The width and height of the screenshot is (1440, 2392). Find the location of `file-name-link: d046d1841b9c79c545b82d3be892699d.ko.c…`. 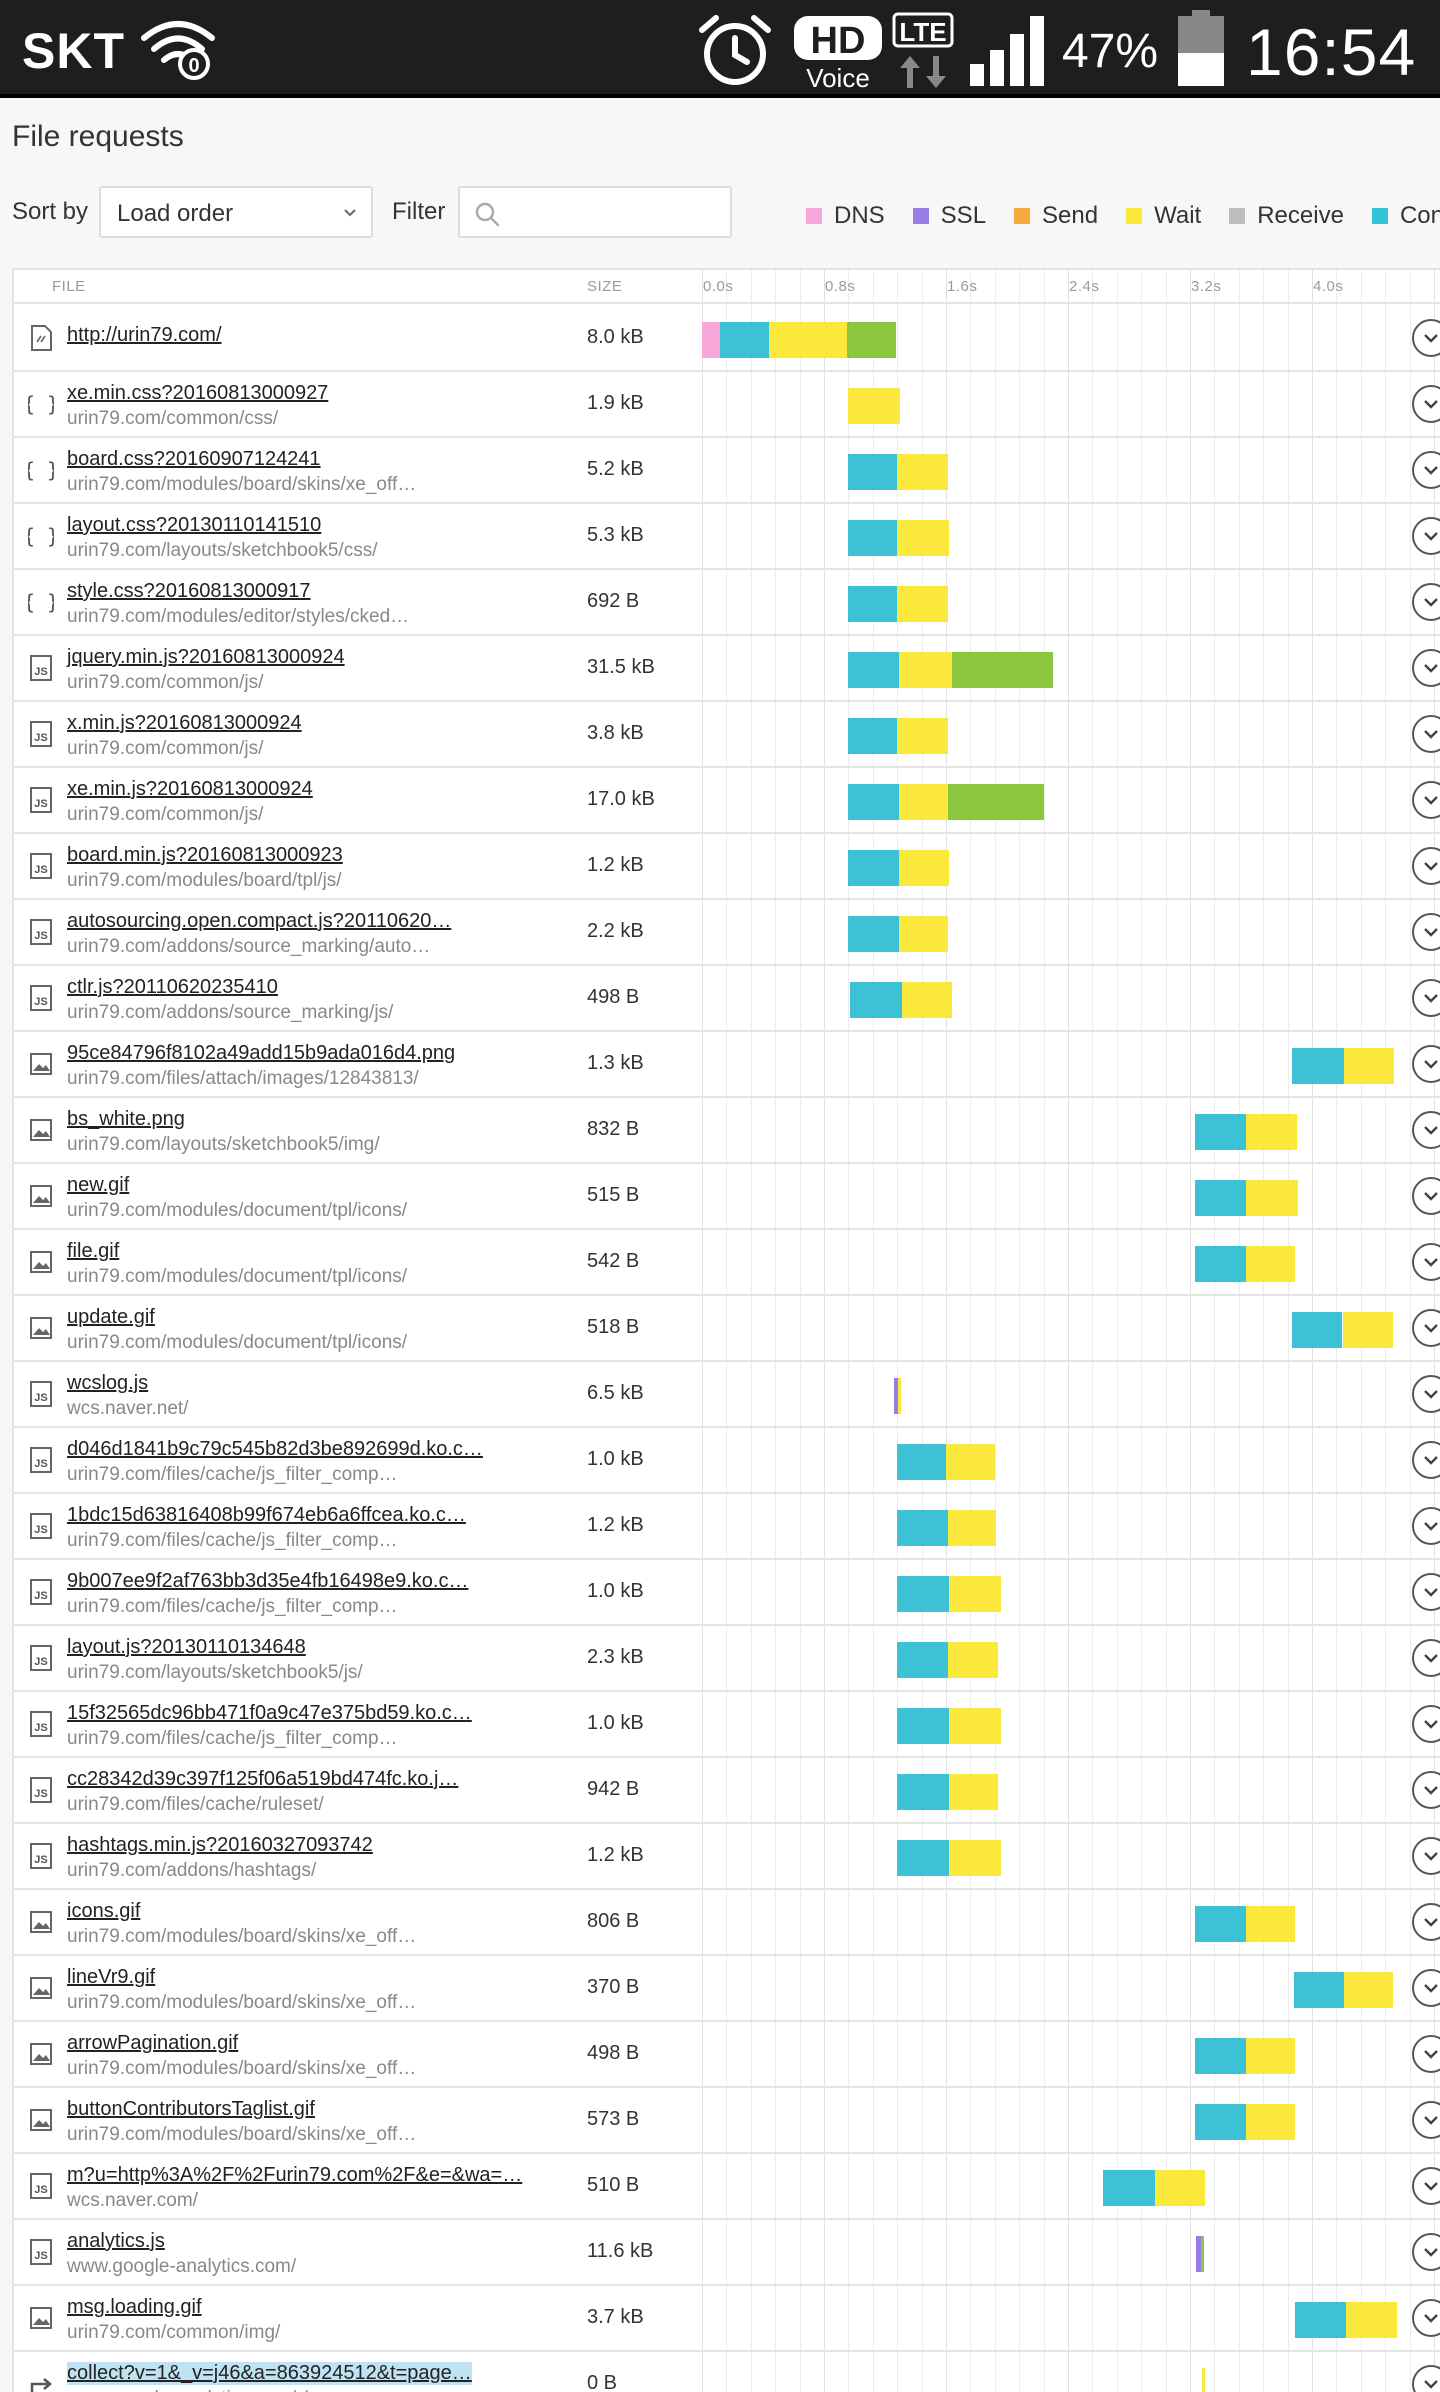

file-name-link: d046d1841b9c79c545b82d3be892699d.ko.c… is located at coordinates (275, 1449).